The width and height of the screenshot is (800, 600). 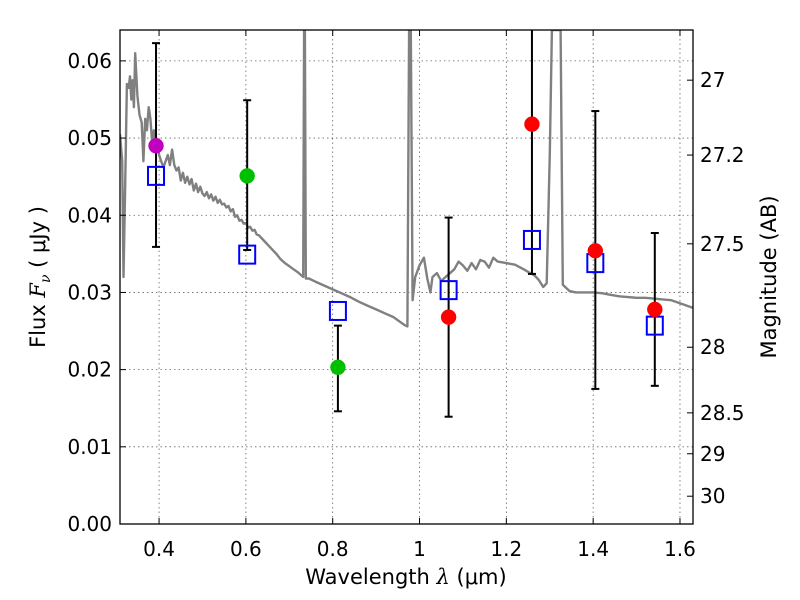 What do you see at coordinates (89, 292) in the screenshot?
I see `y-tick-label: 0.03` at bounding box center [89, 292].